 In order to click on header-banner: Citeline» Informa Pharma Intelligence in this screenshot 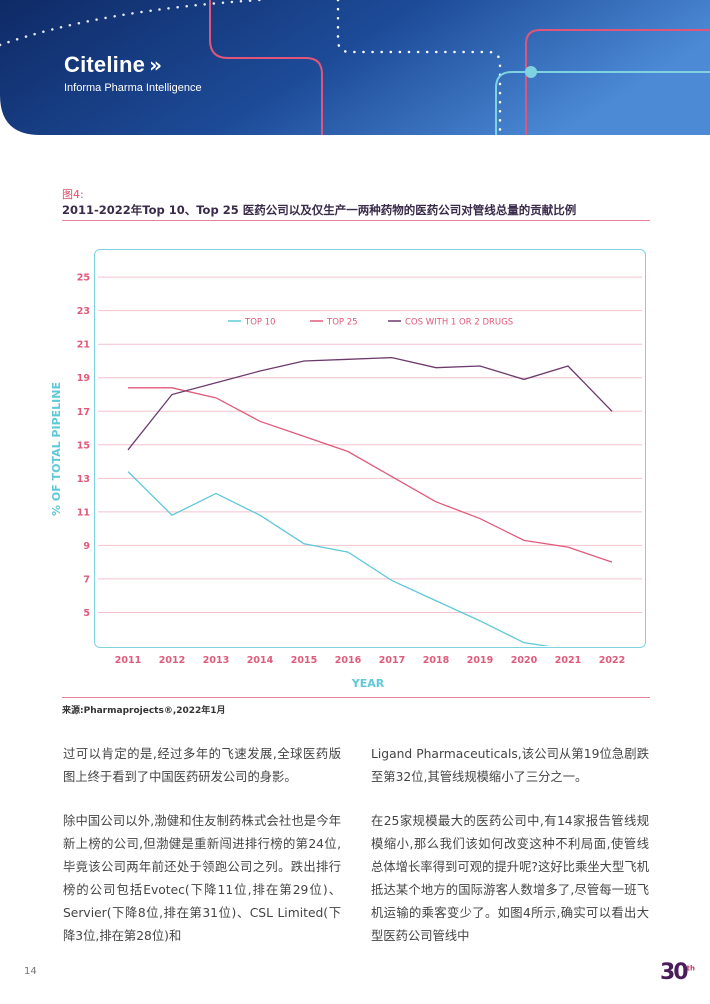, I will do `click(355, 67)`.